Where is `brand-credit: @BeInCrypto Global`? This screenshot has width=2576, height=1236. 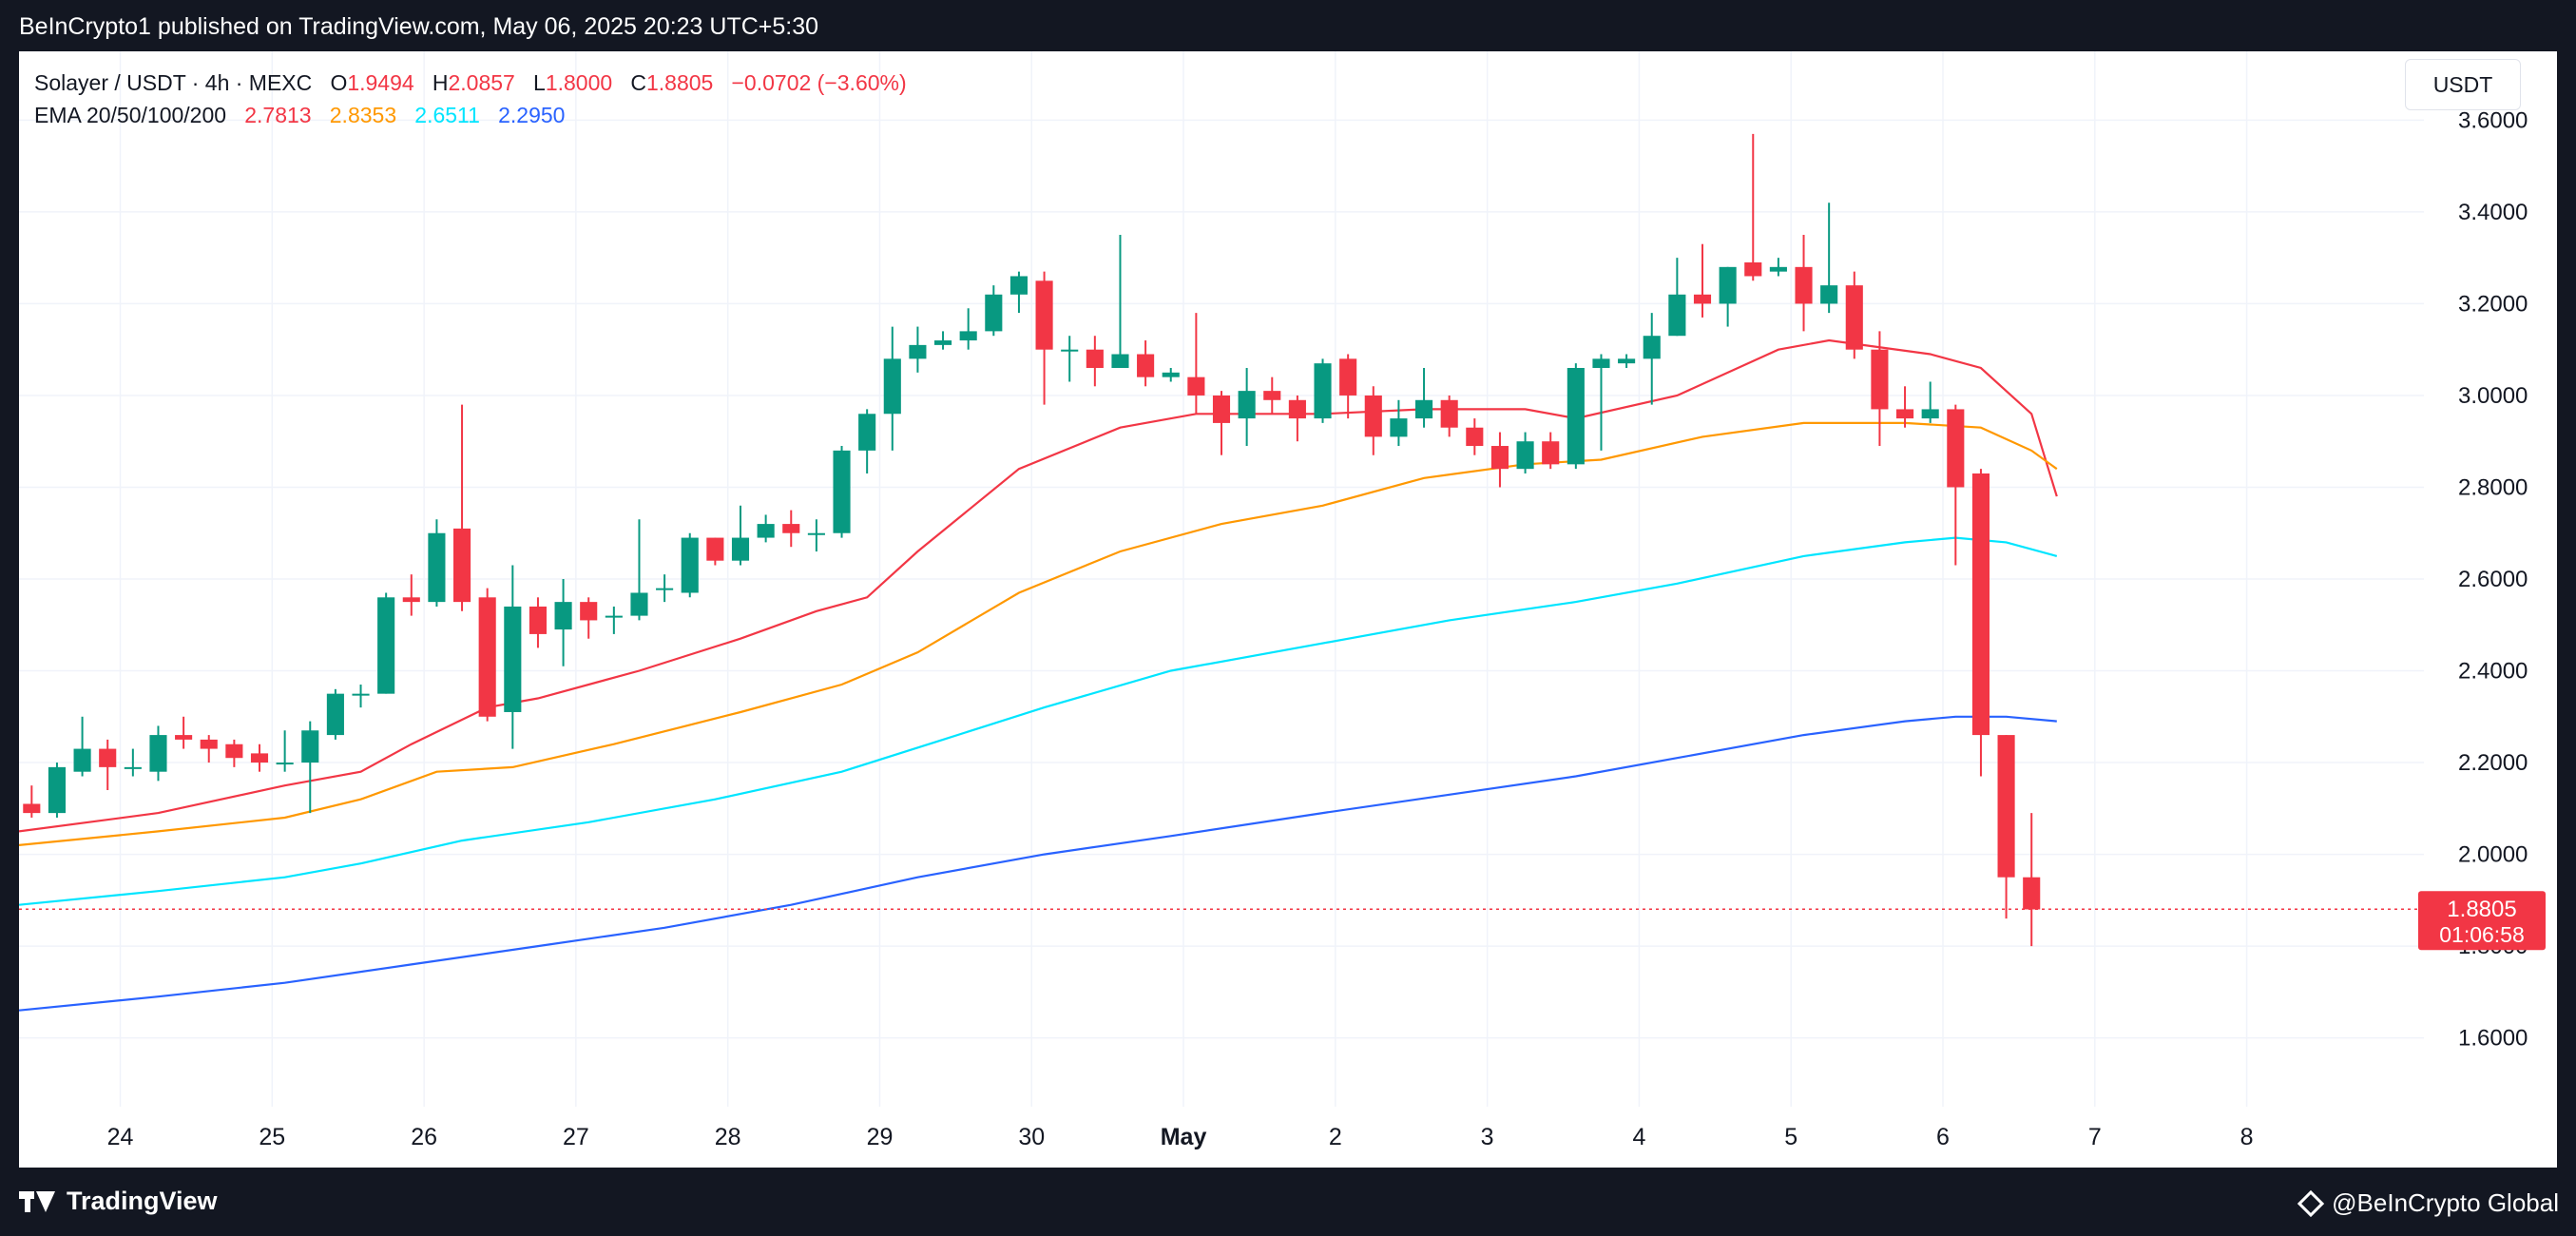
brand-credit: @BeInCrypto Global is located at coordinates (2428, 1203).